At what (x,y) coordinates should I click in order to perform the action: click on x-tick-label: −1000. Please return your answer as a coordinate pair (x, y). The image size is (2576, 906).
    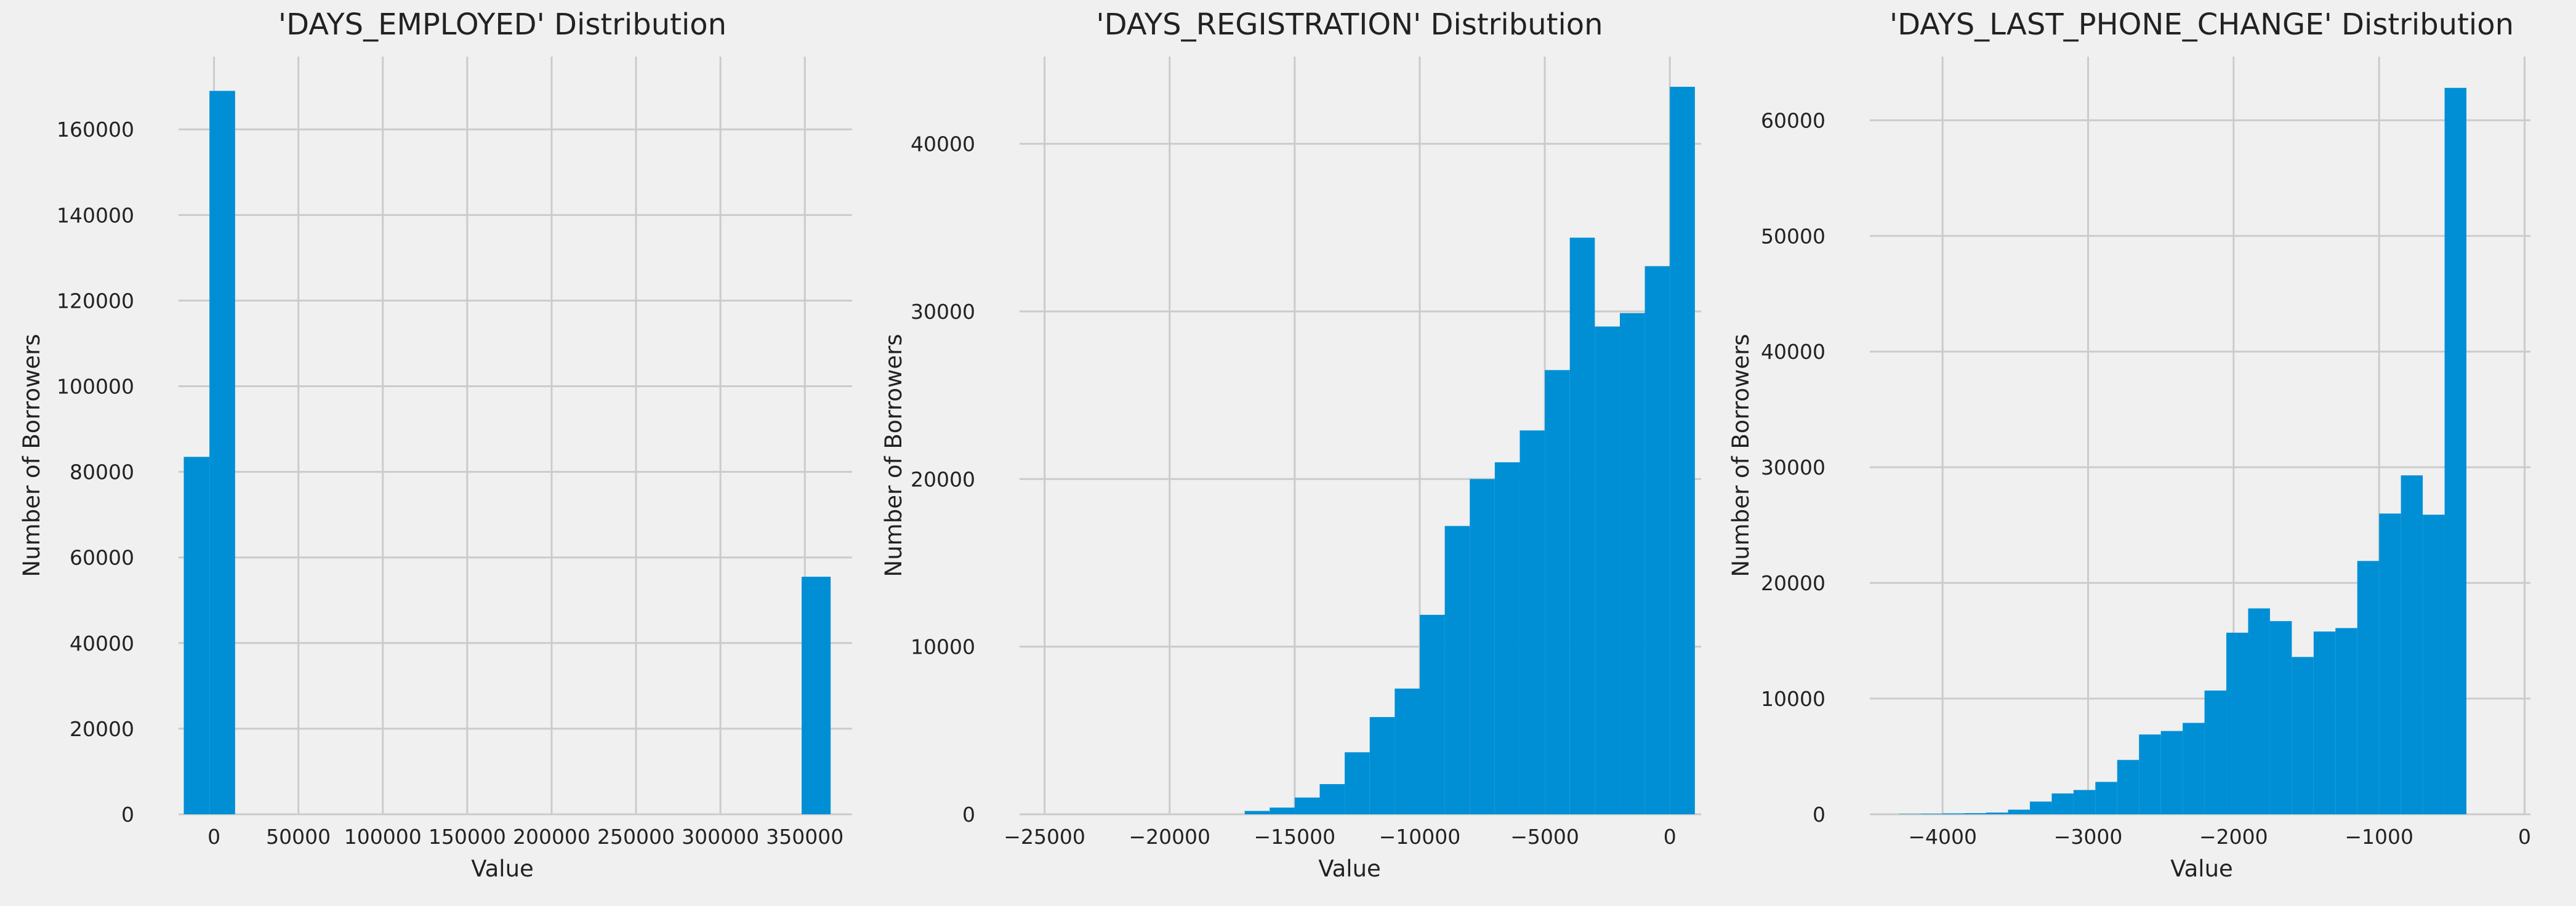
    Looking at the image, I should click on (2379, 837).